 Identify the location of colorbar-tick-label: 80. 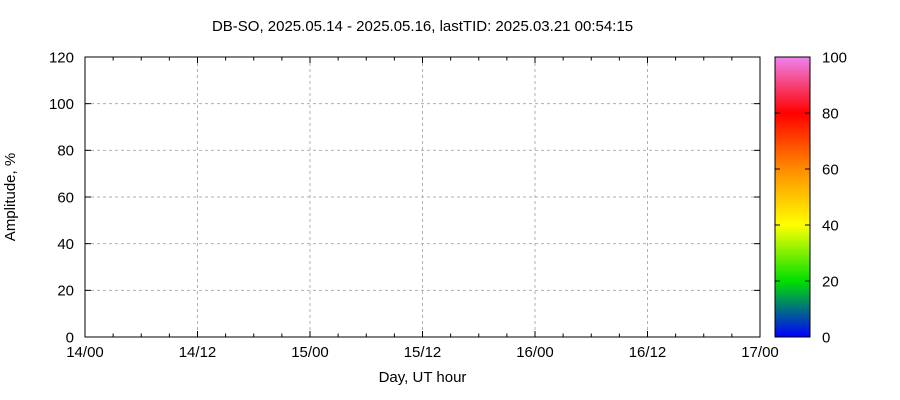
(830, 113).